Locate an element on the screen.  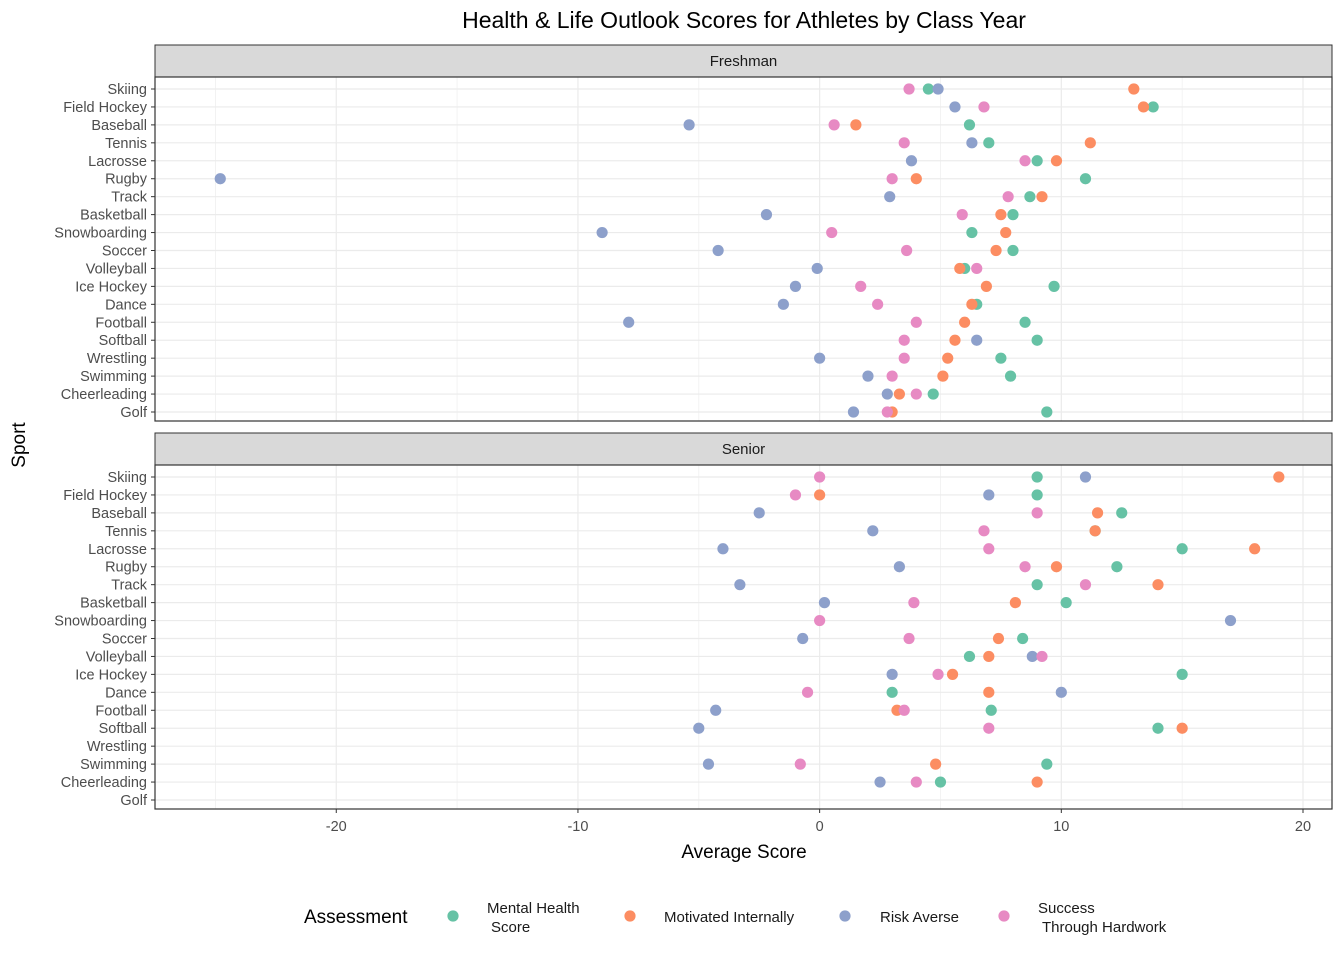
point-mi-cheerleading is located at coordinates (1037, 782).